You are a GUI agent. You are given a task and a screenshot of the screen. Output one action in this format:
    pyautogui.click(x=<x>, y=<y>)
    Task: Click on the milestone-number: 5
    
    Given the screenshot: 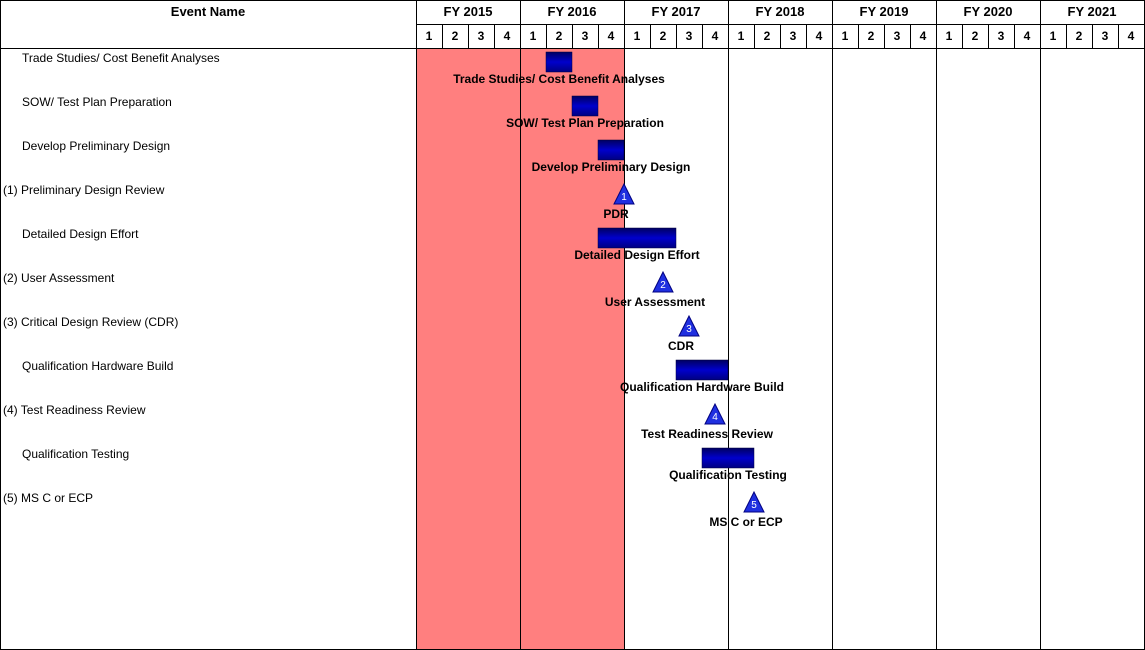 What is the action you would take?
    pyautogui.click(x=754, y=505)
    